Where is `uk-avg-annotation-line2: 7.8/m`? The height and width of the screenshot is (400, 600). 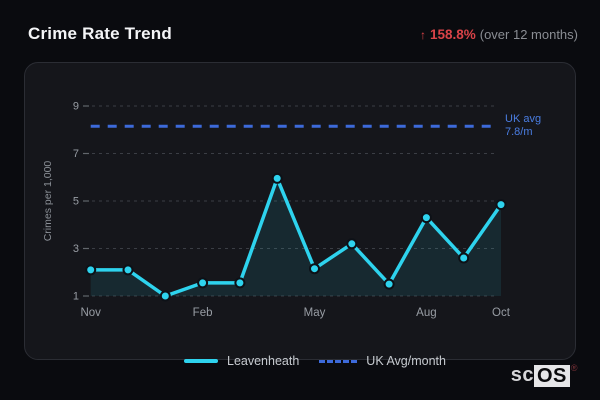 uk-avg-annotation-line2: 7.8/m is located at coordinates (519, 132).